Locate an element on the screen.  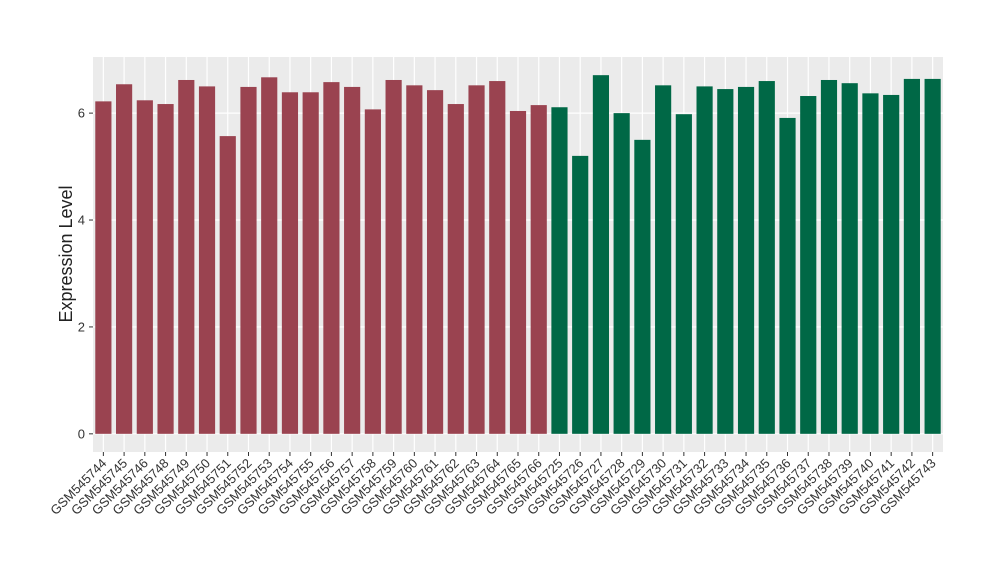
y-tick-label: 6 is located at coordinates (81, 113).